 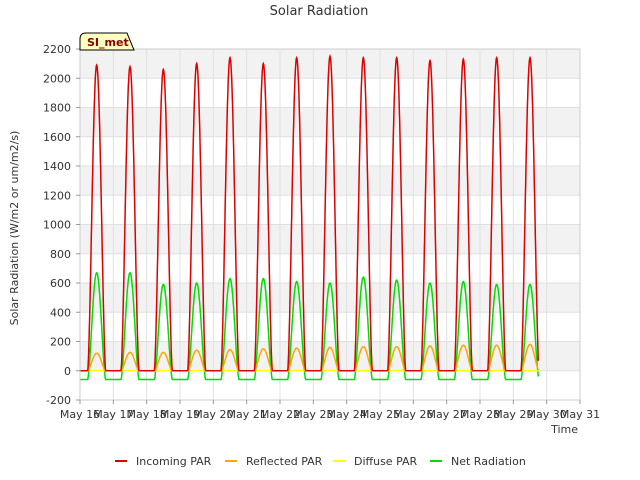 I want to click on y-tick-label: 2000, so click(x=57, y=78).